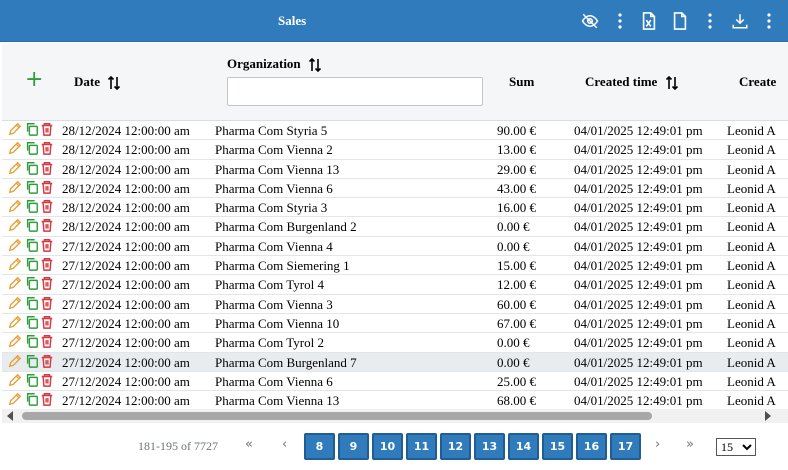 The height and width of the screenshot is (470, 788). What do you see at coordinates (638, 285) in the screenshot?
I see `created-time-cell: 04/01/2025 12:49:01 pm` at bounding box center [638, 285].